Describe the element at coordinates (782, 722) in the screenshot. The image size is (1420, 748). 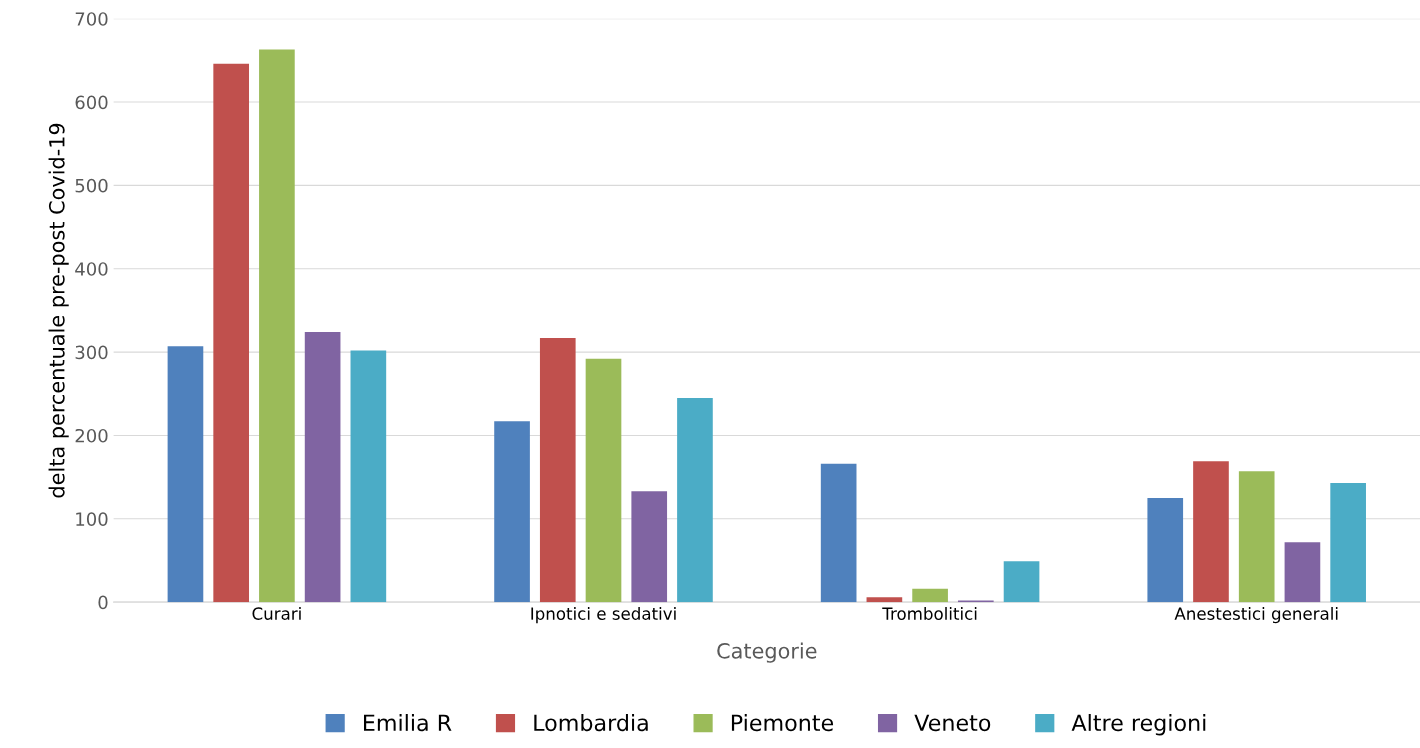
I see `legend-label: Piemonte` at that location.